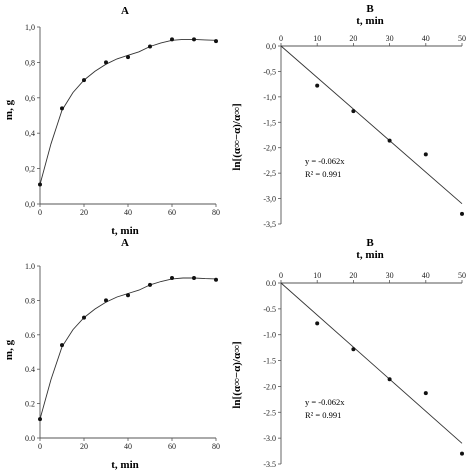 Image resolution: width=474 pixels, height=474 pixels. I want to click on y-tick-label: 0,2, so click(30, 169).